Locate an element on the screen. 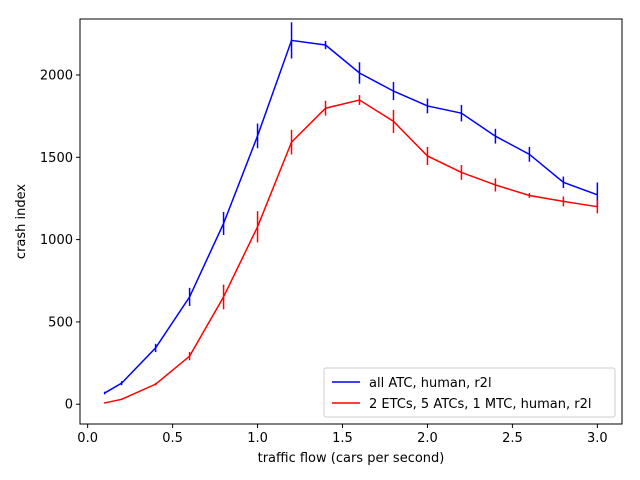  y-tick-label: 0 is located at coordinates (69, 405).